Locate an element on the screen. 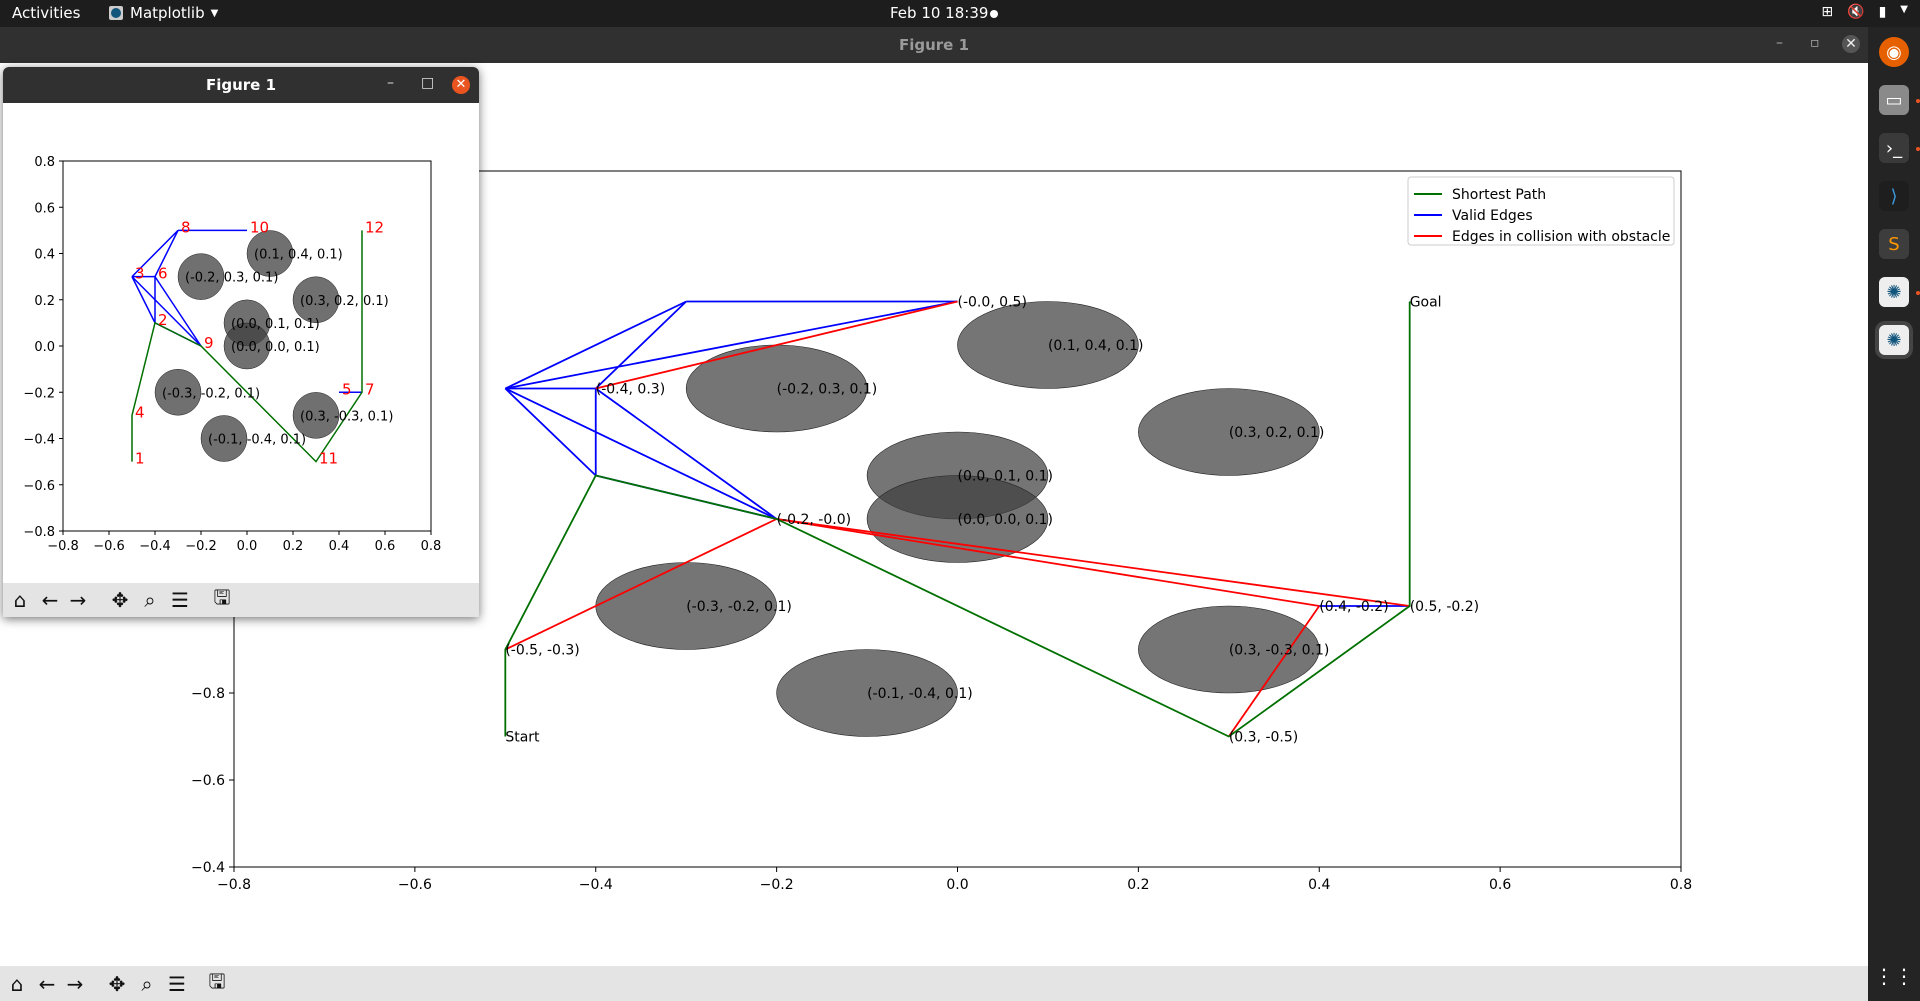 This screenshot has height=1001, width=1920. system-tray: ⊞ 🔇 ▮ ▼ is located at coordinates (1864, 12).